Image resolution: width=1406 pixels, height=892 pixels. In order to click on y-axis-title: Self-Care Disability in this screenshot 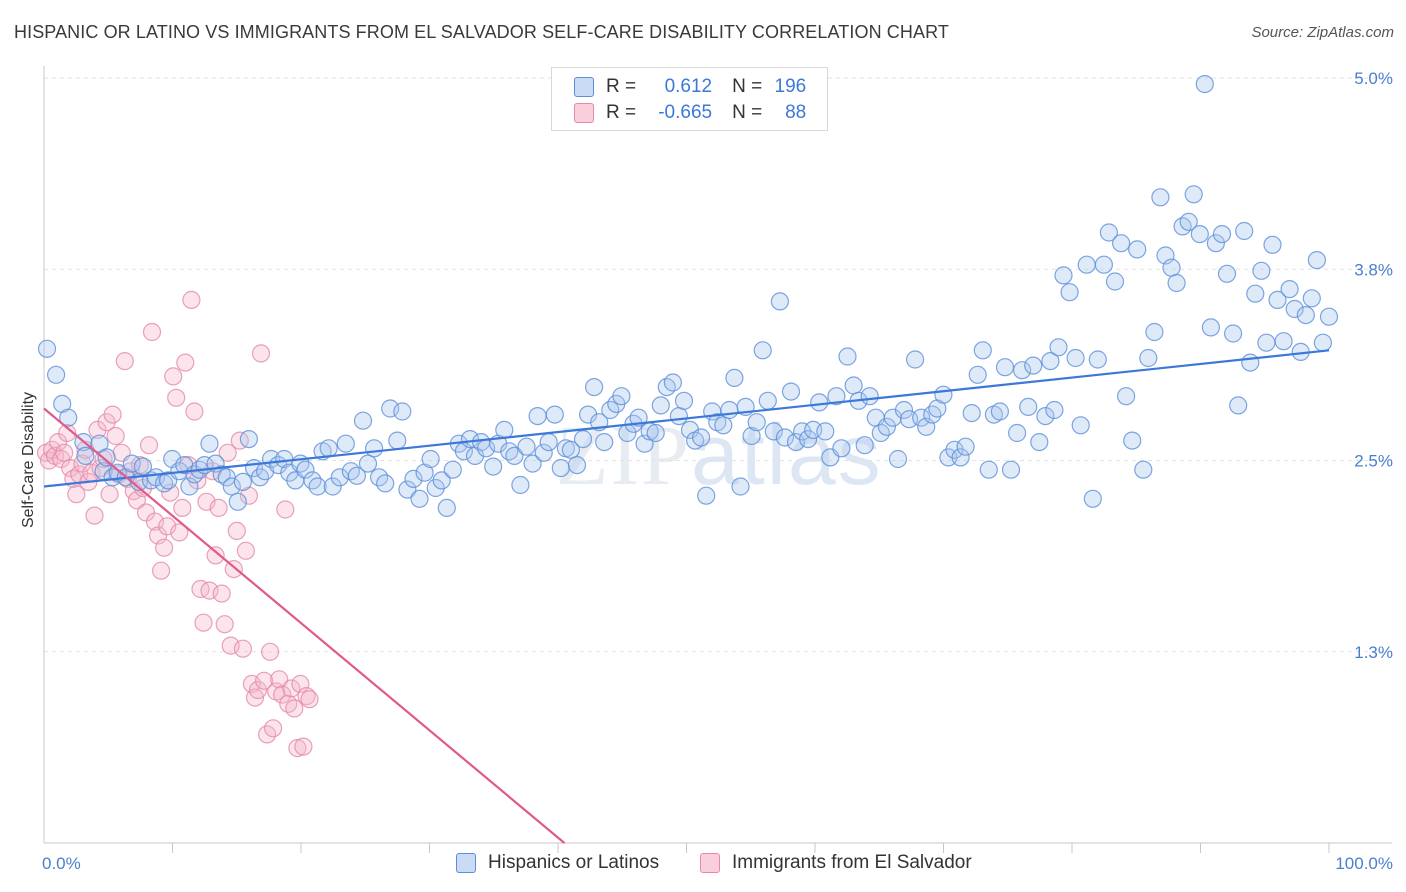, I will do `click(28, 460)`.